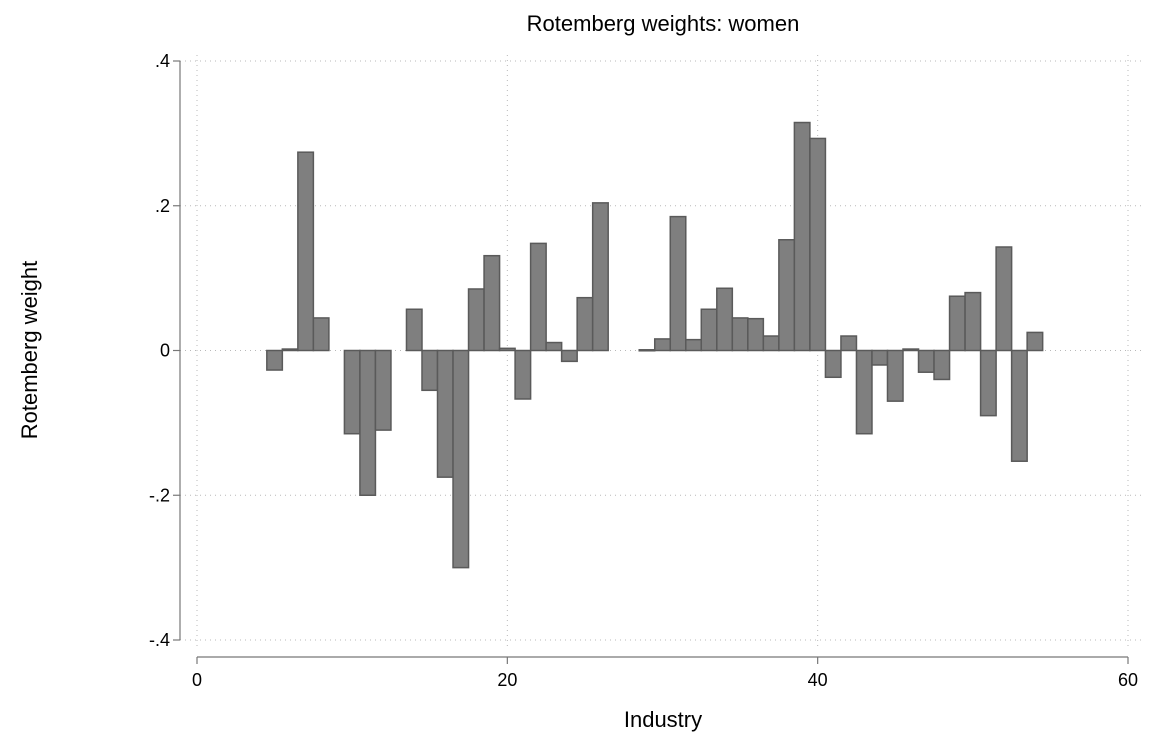  Describe the element at coordinates (663, 23) in the screenshot. I see `chart-title: Rotemberg weights: women` at that location.